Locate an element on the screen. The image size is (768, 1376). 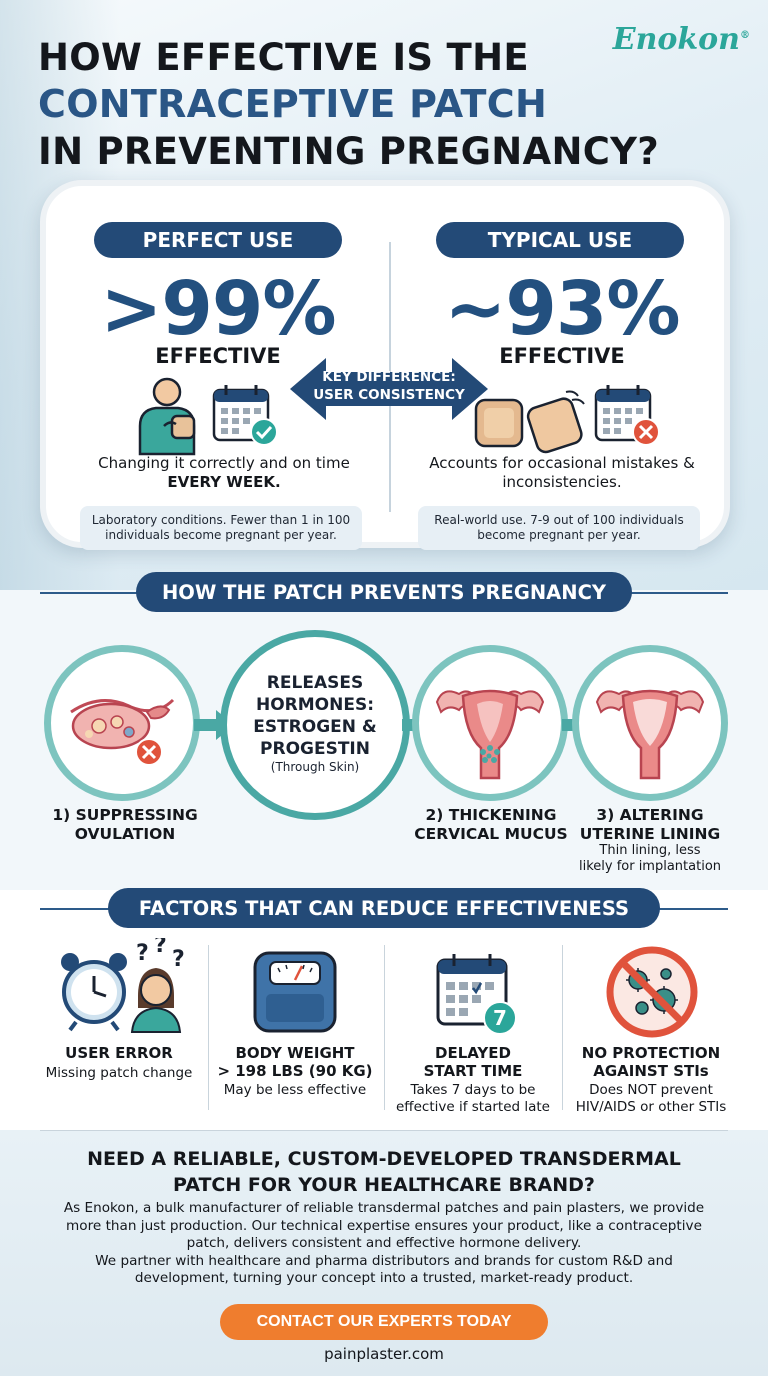
factor-user-error-description: Missing patch change is located at coordinates (119, 1073).